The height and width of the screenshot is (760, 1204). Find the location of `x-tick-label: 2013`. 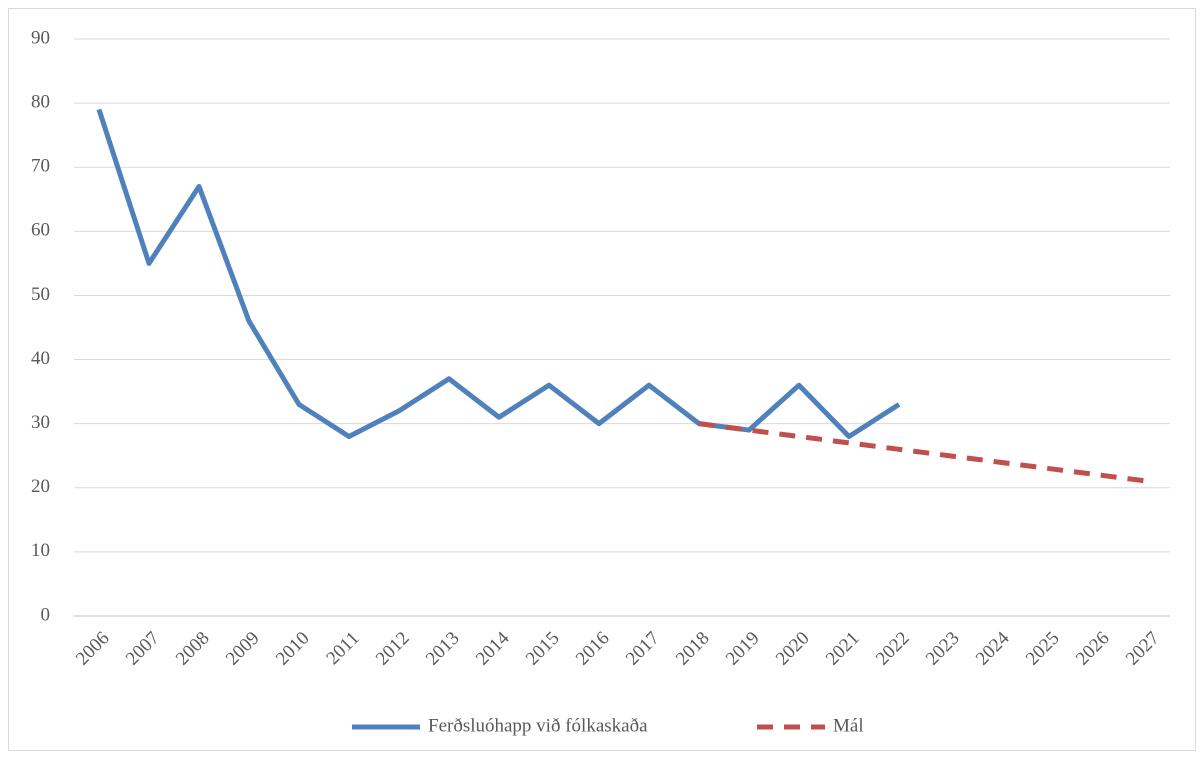

x-tick-label: 2013 is located at coordinates (443, 649).